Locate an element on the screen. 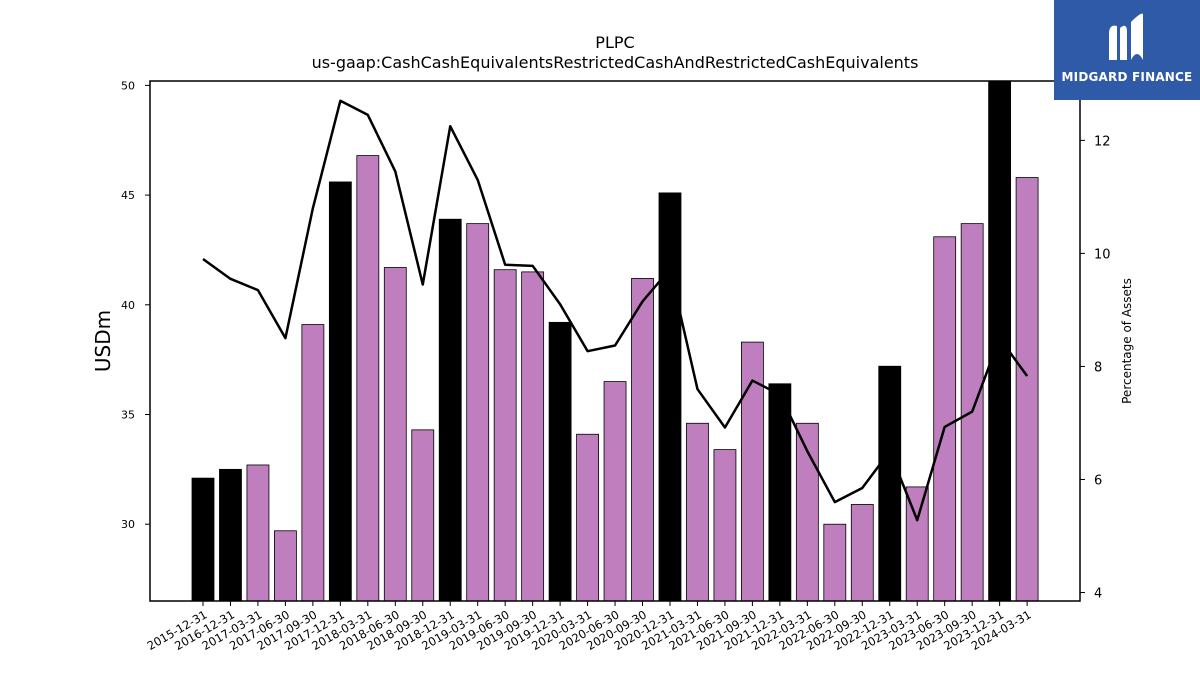 This screenshot has width=1200, height=675. midgard-logo-icon is located at coordinates (1126, 36).